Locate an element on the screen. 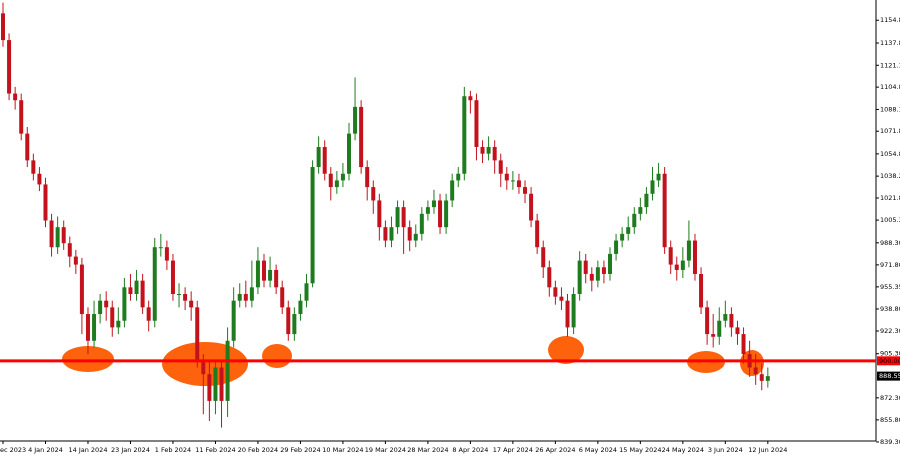 The width and height of the screenshot is (900, 460). x-tick-label: 14 Jan 2024 is located at coordinates (87, 450).